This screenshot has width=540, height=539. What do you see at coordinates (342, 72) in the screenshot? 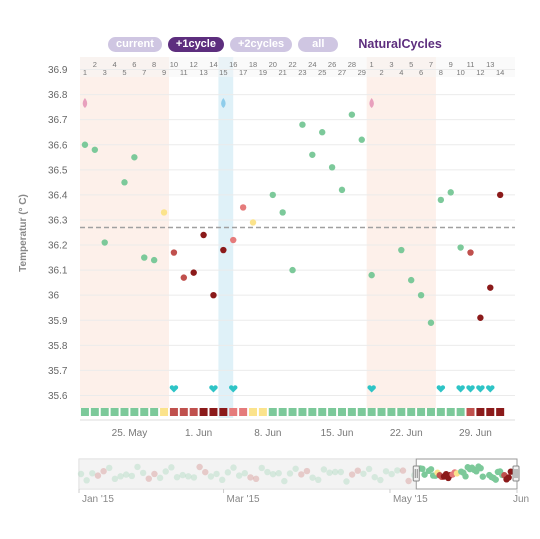
I see `cycle-day-label: 27` at bounding box center [342, 72].